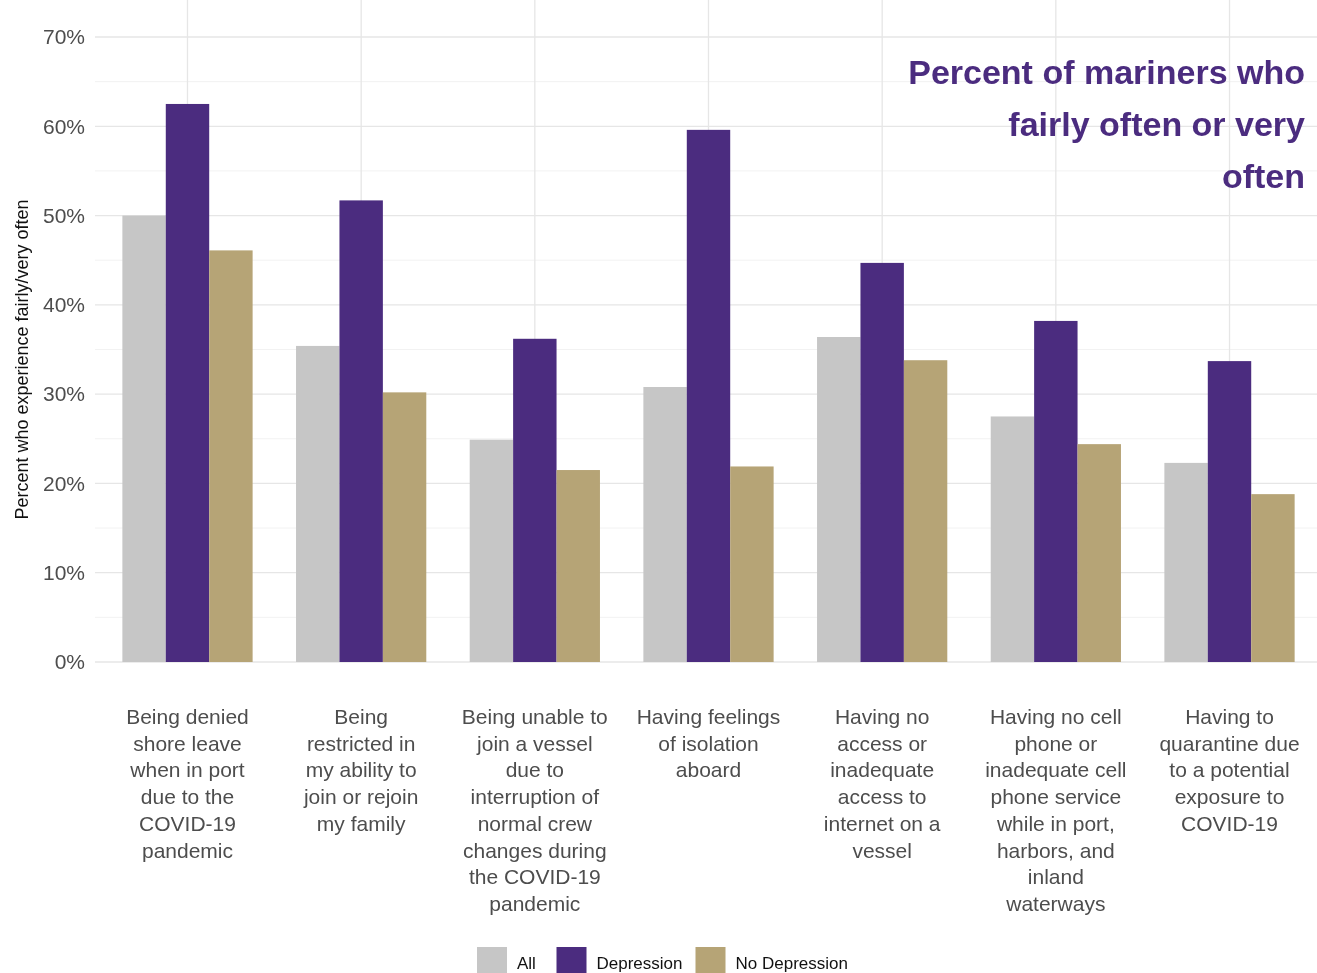 The height and width of the screenshot is (973, 1317). Describe the element at coordinates (63, 573) in the screenshot. I see `y-tick-label: 10%` at that location.